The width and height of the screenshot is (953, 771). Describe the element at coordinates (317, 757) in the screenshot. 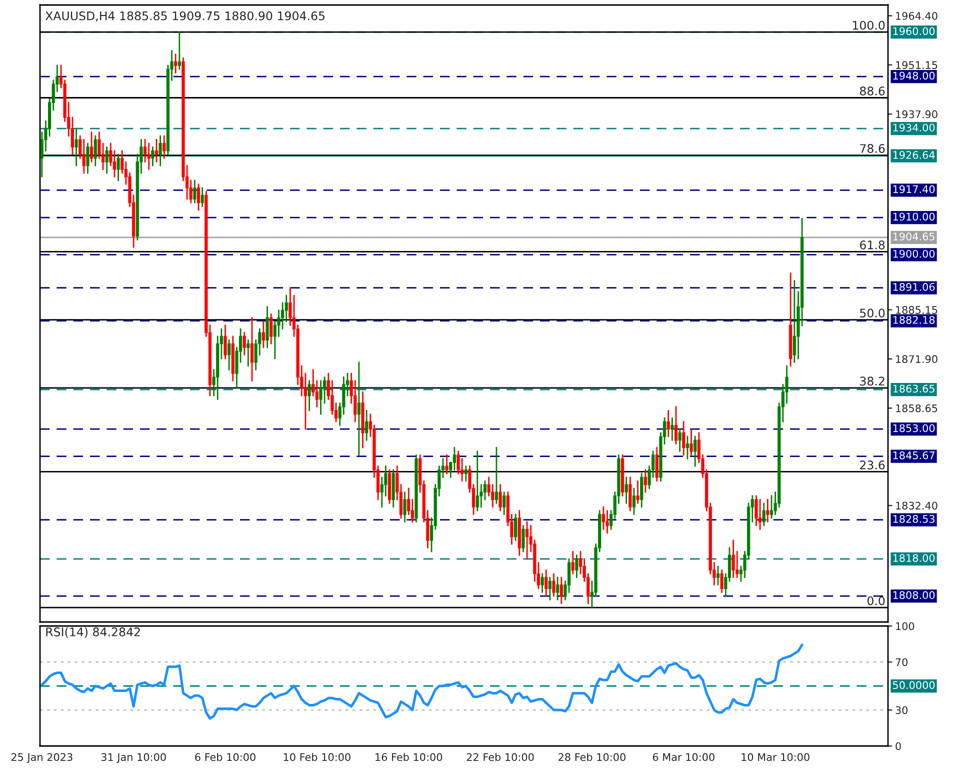

I see `x-tick-label: 10 Feb 10:00` at that location.